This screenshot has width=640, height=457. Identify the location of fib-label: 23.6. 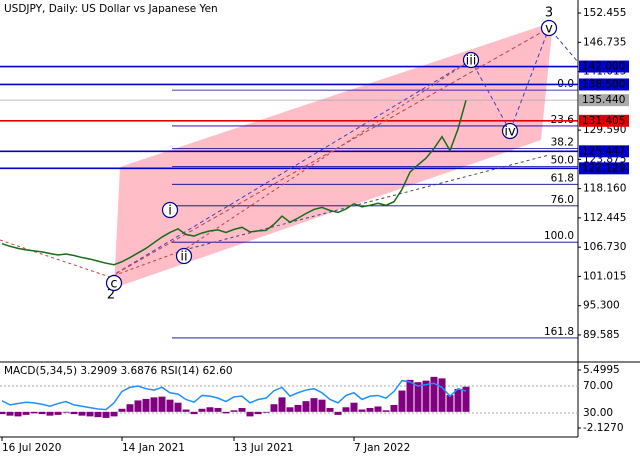
(563, 120).